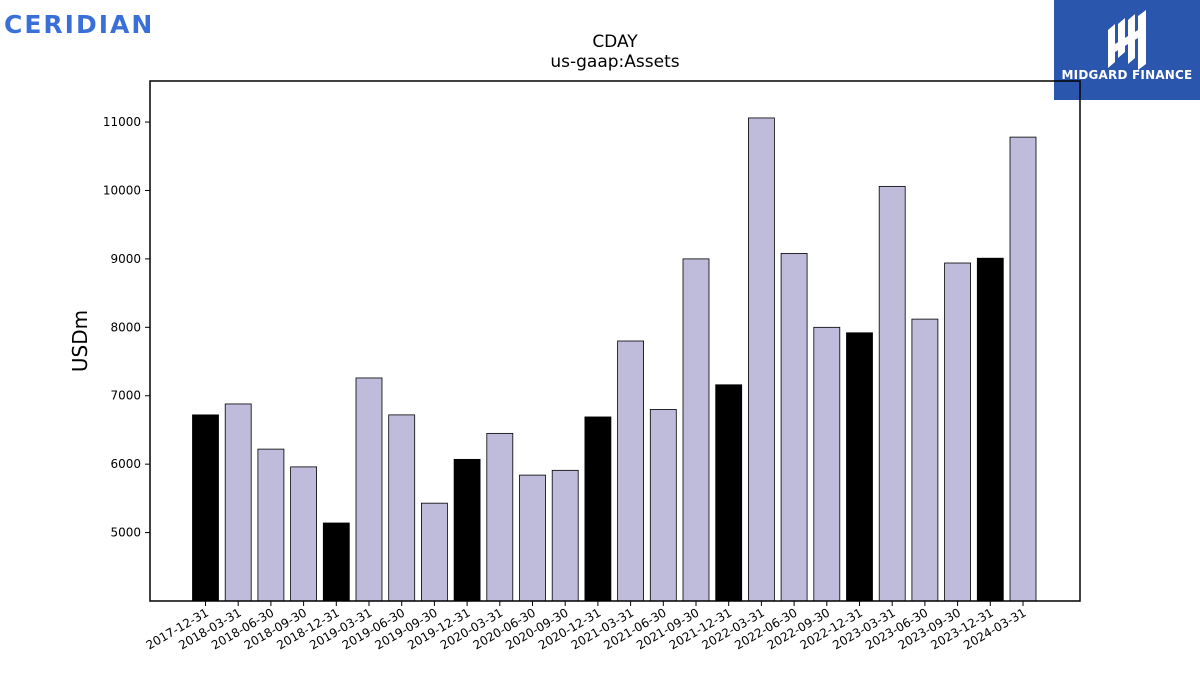 The width and height of the screenshot is (1200, 675). I want to click on y-tick-label: 5000, so click(125, 533).